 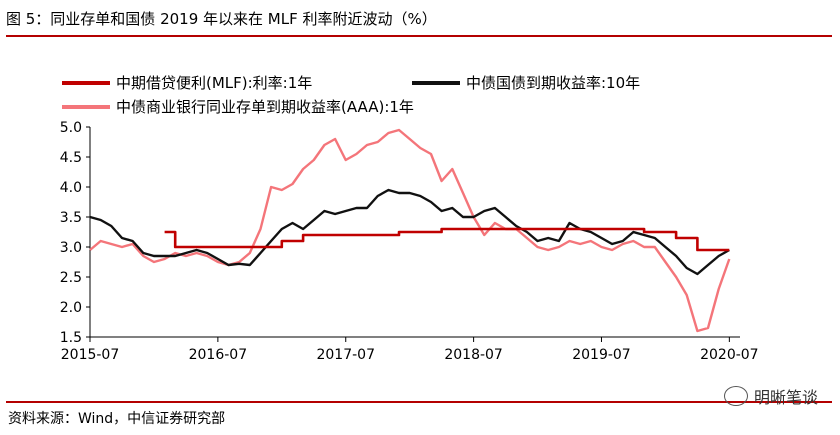 I want to click on source-note: 资料来源：Wind，中信证券研究部, so click(x=117, y=419).